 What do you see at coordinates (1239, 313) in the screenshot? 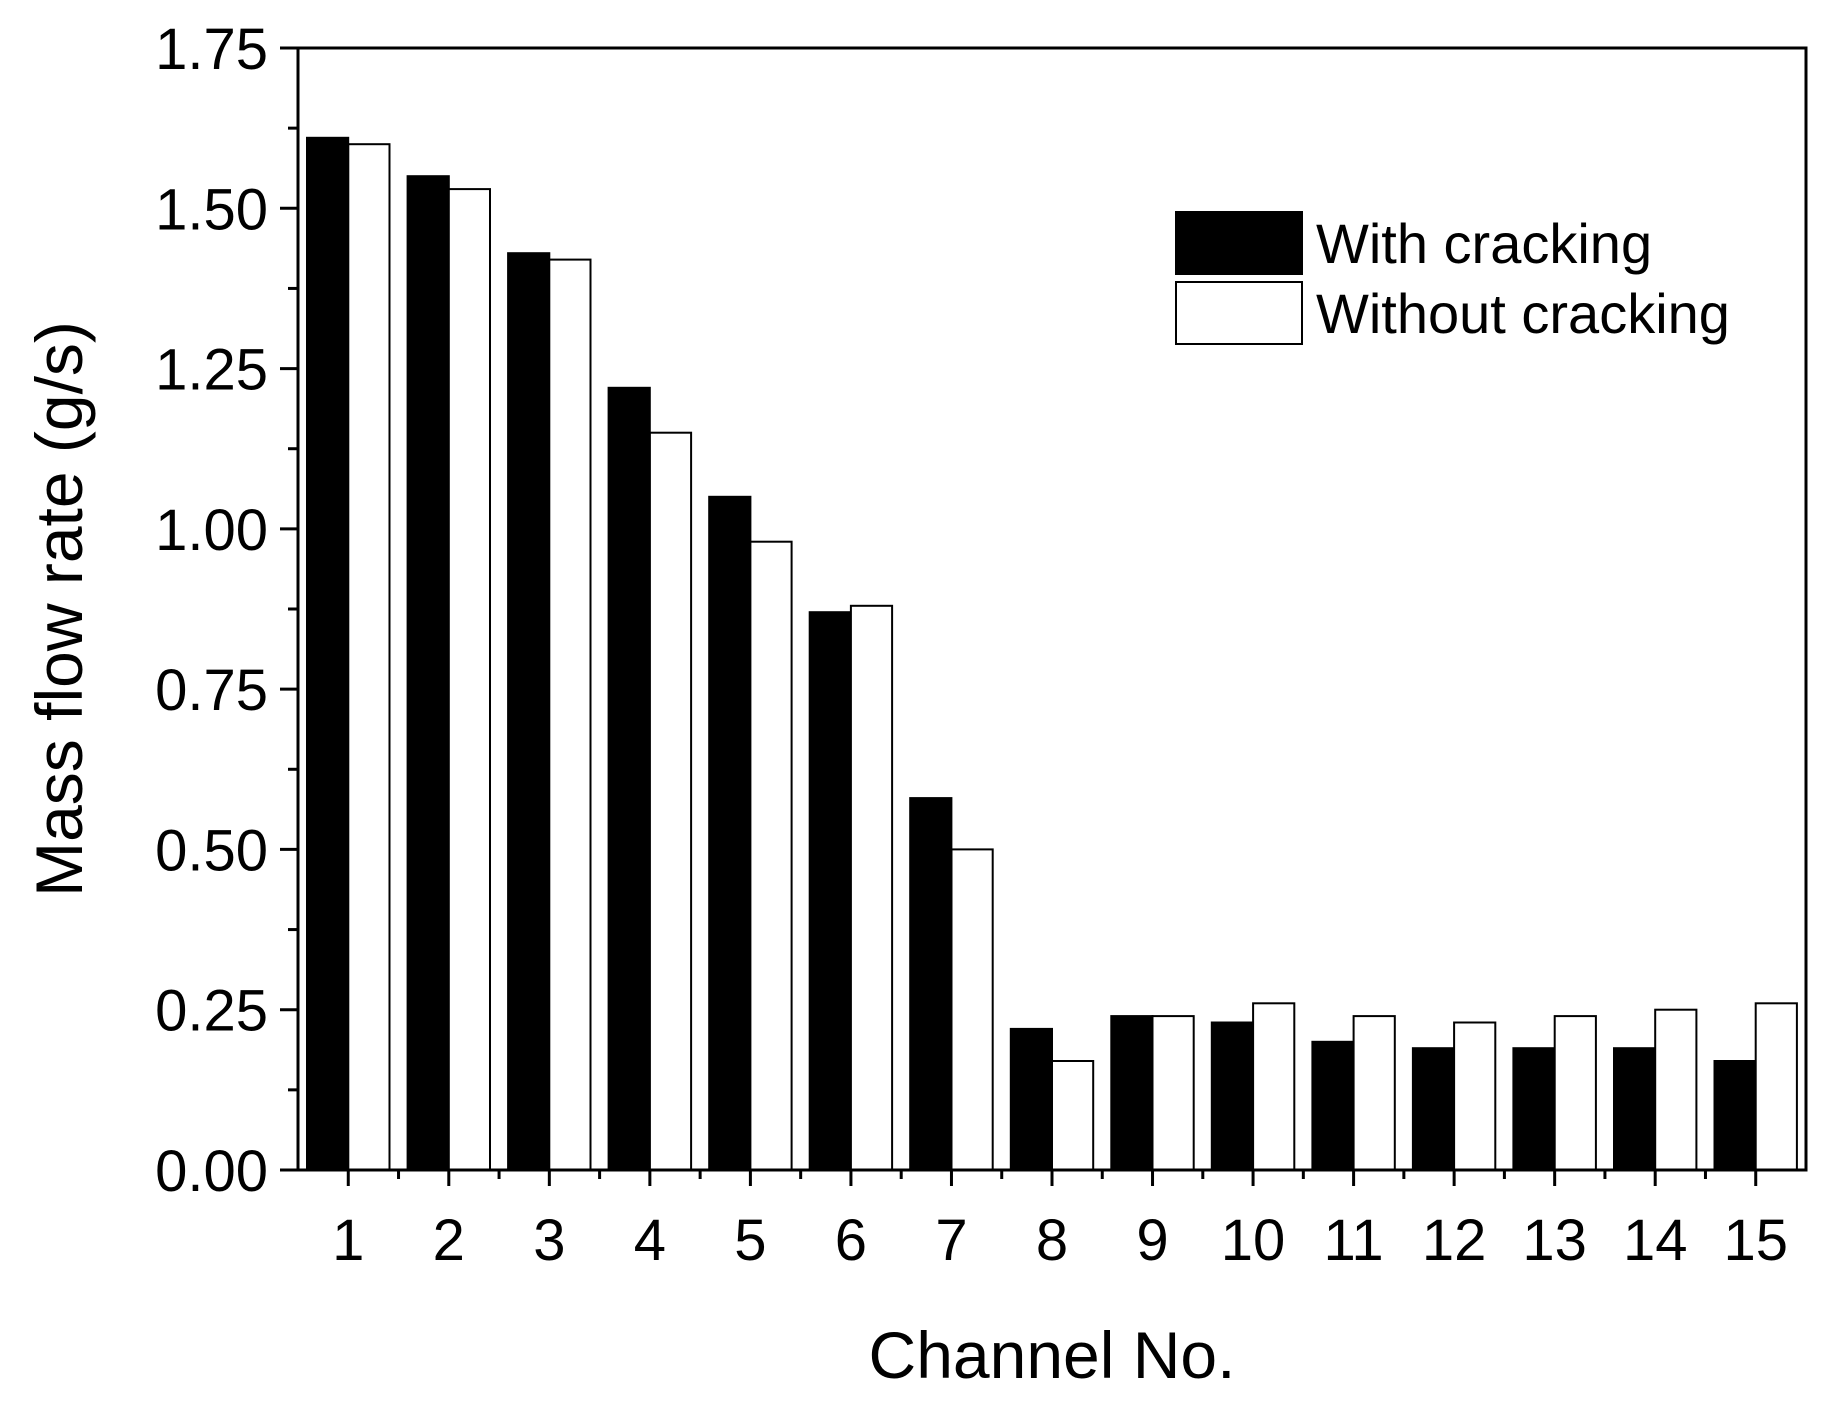
I see `legend-swatch-without-cracking` at bounding box center [1239, 313].